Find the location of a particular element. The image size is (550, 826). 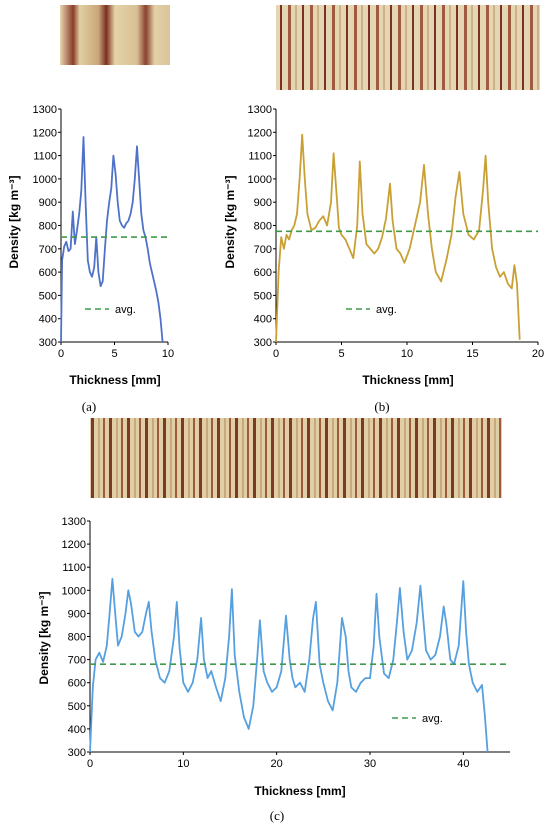

y-axis-label-b: Density [kg m⁻³] is located at coordinates (230, 221).